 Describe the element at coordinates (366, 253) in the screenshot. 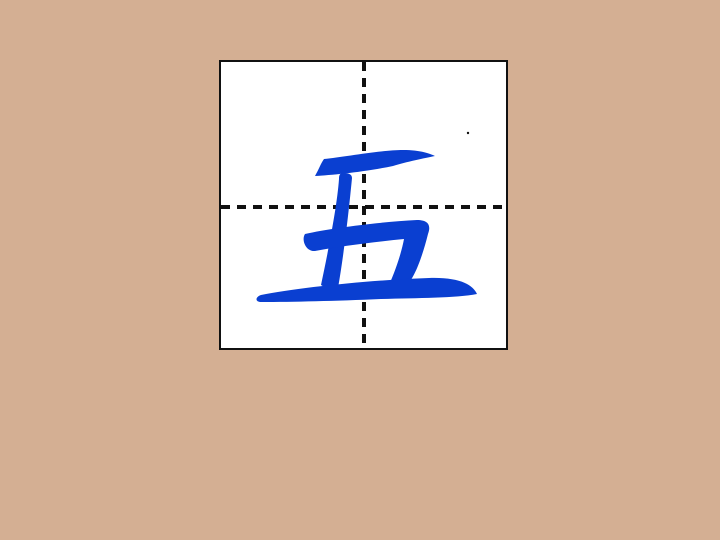

I see `middle-hook-stroke` at that location.